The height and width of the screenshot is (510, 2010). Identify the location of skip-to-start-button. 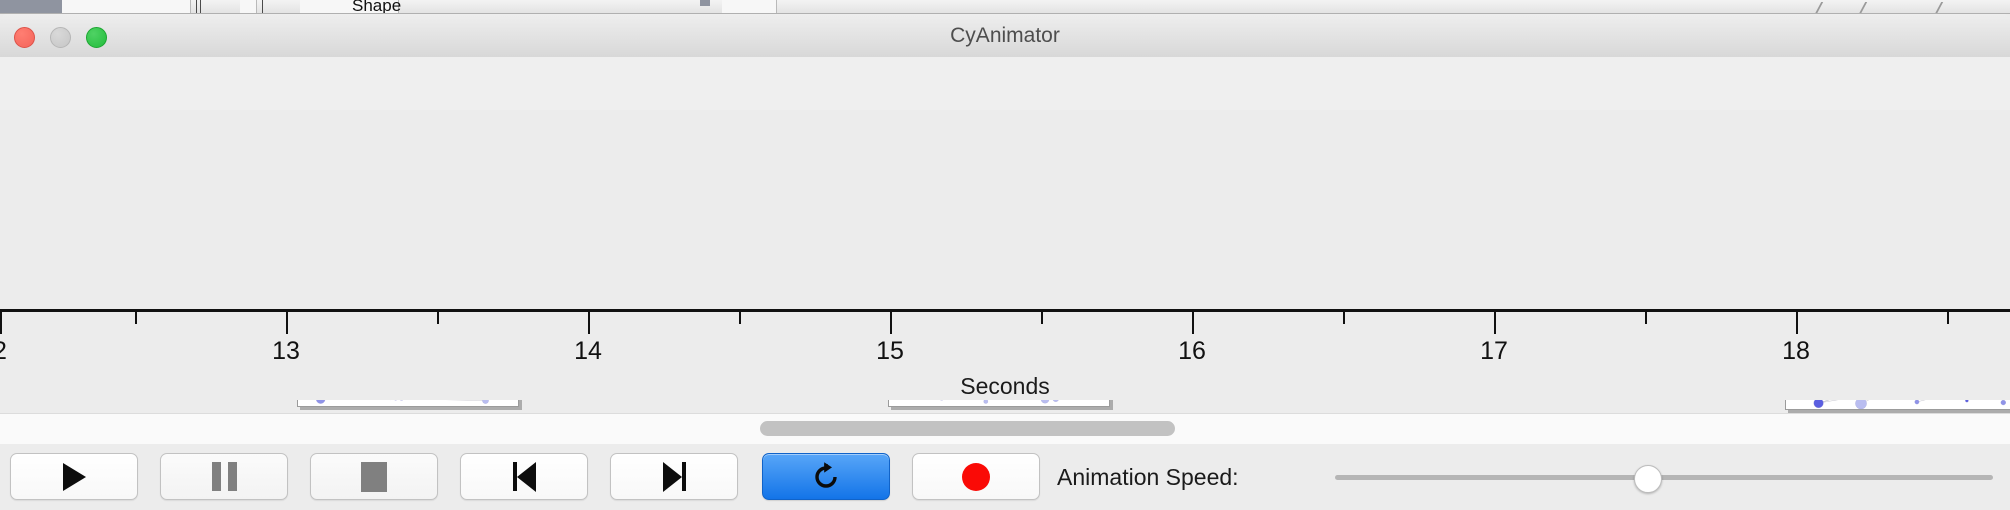
(524, 476).